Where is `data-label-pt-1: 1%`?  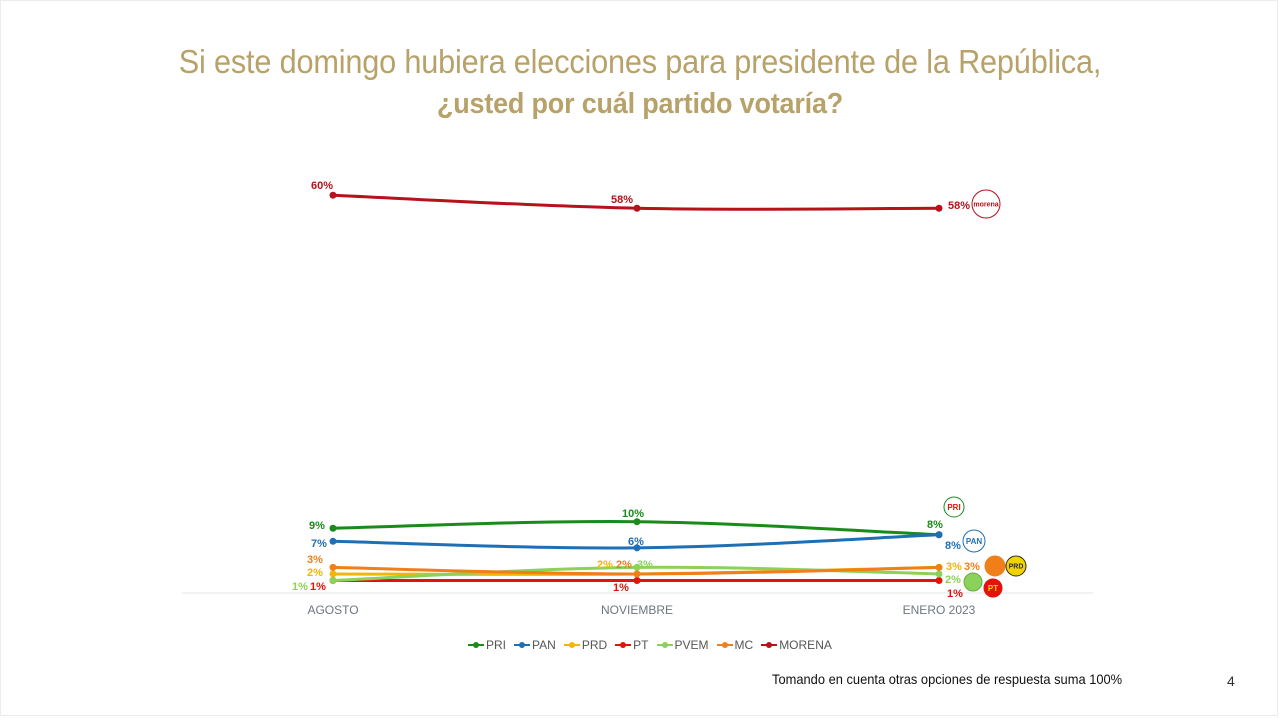
data-label-pt-1: 1% is located at coordinates (621, 588).